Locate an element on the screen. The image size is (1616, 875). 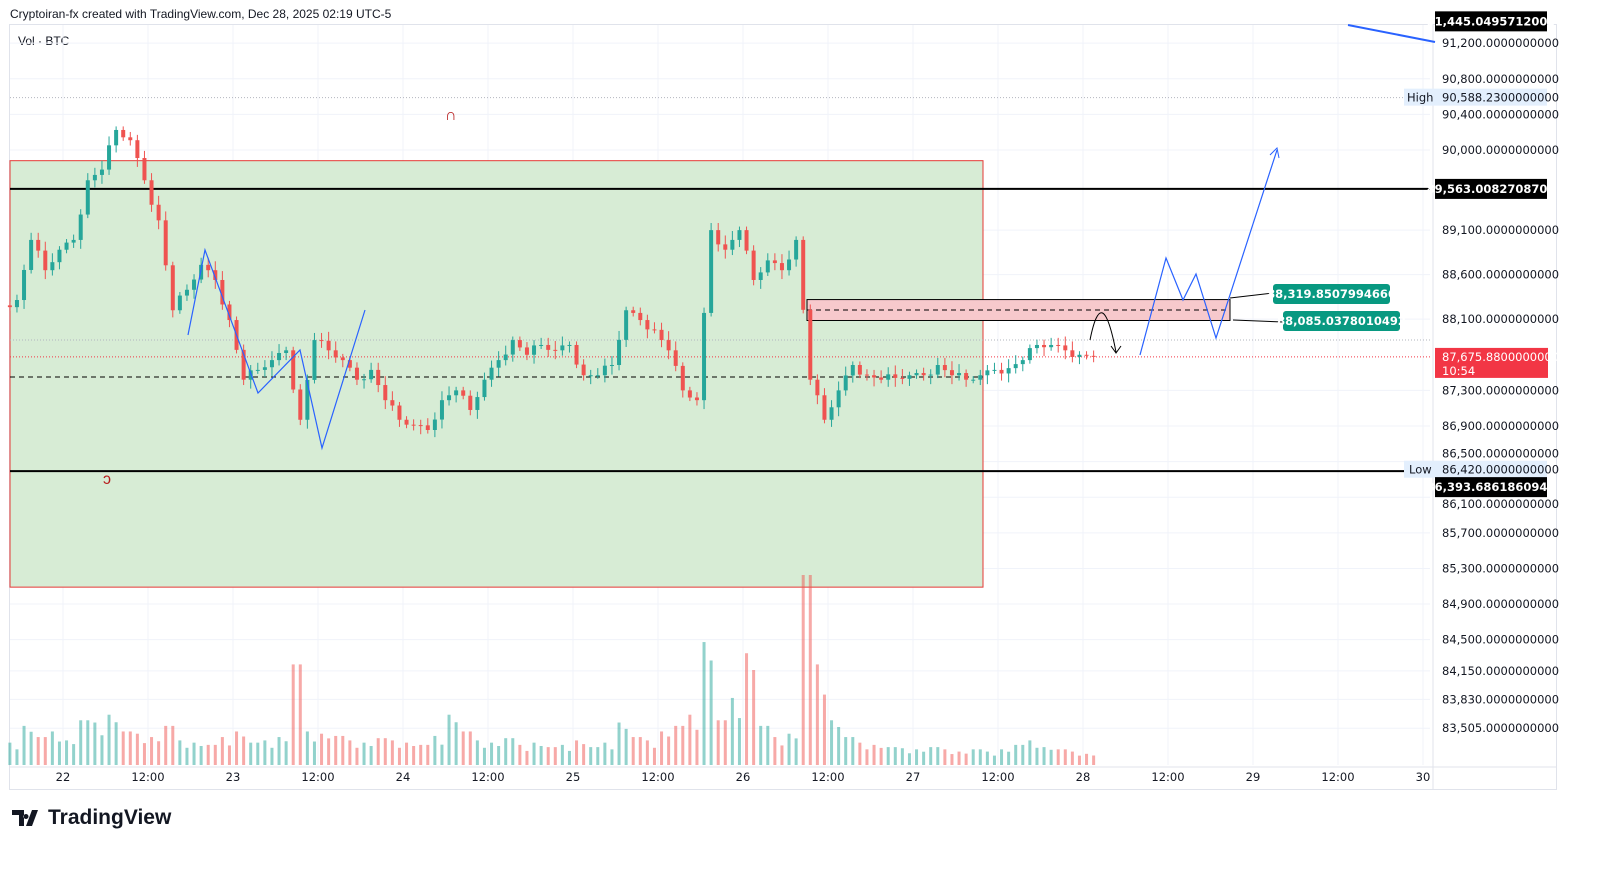
projection-trendline is located at coordinates (1391, 33).